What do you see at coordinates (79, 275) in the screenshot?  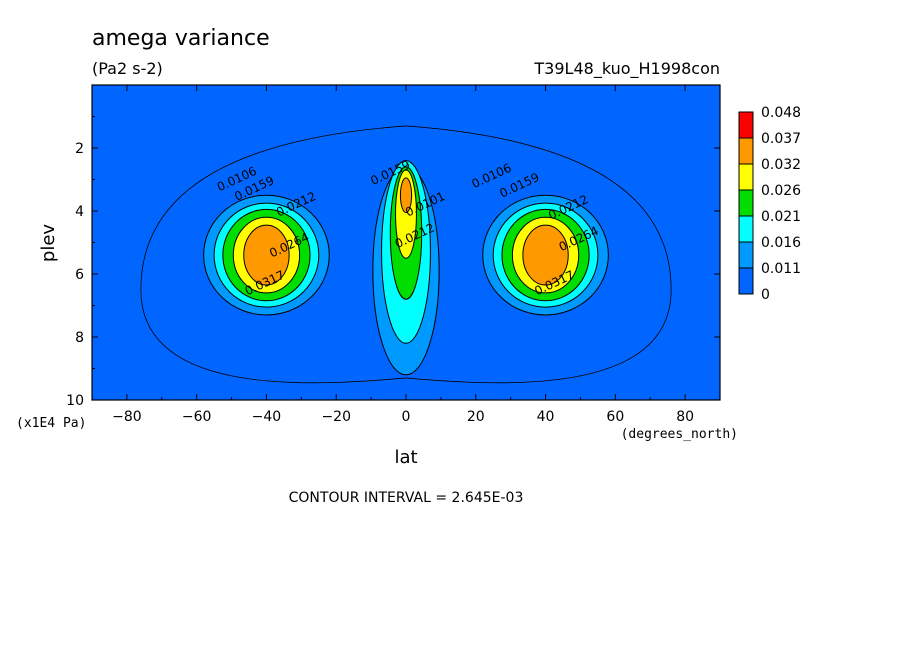 I see `y-tick-label: 6` at bounding box center [79, 275].